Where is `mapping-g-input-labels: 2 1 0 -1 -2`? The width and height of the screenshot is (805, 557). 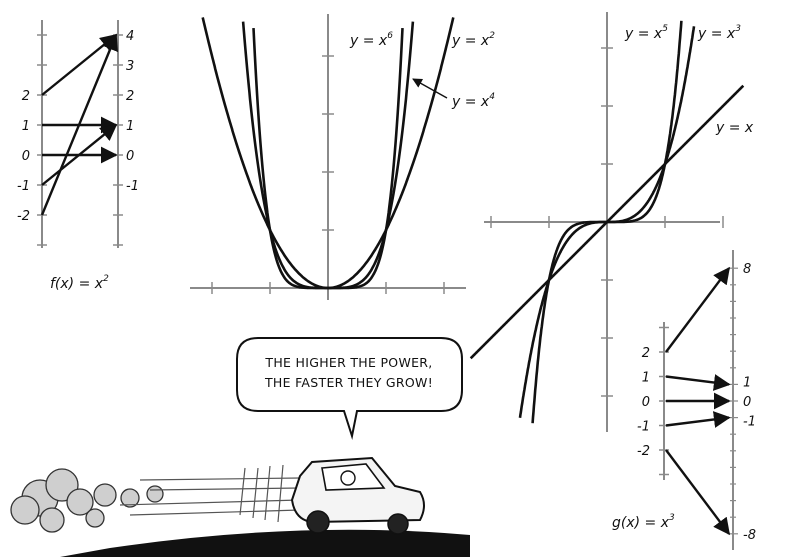 mapping-g-input-labels: 2 1 0 -1 -2 is located at coordinates (643, 402).